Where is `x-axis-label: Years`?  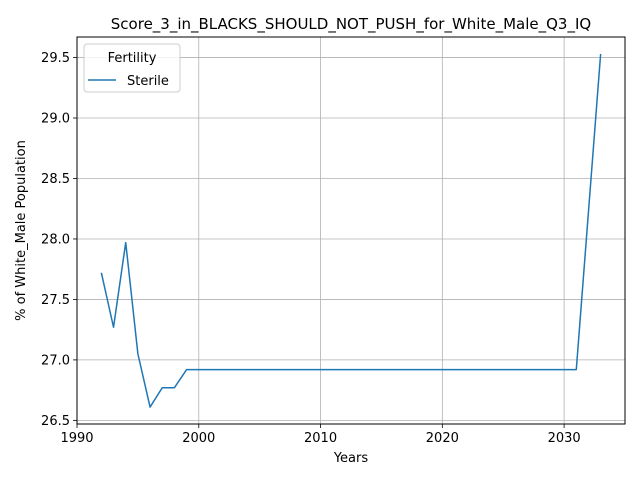
x-axis-label: Years is located at coordinates (351, 458).